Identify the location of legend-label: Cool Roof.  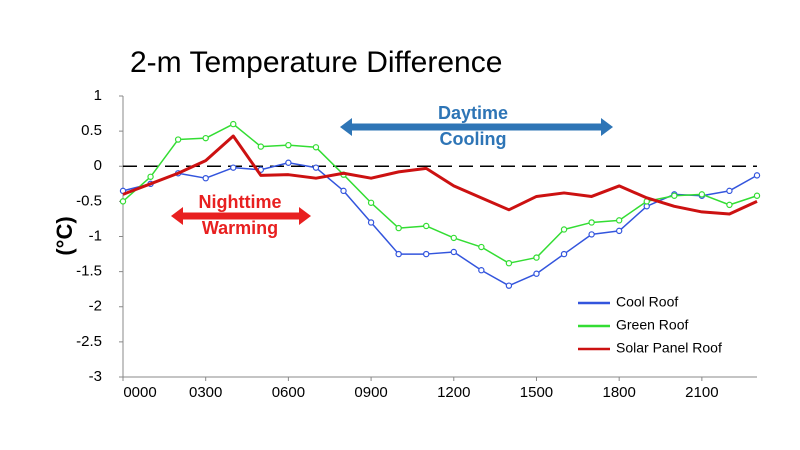
(647, 302).